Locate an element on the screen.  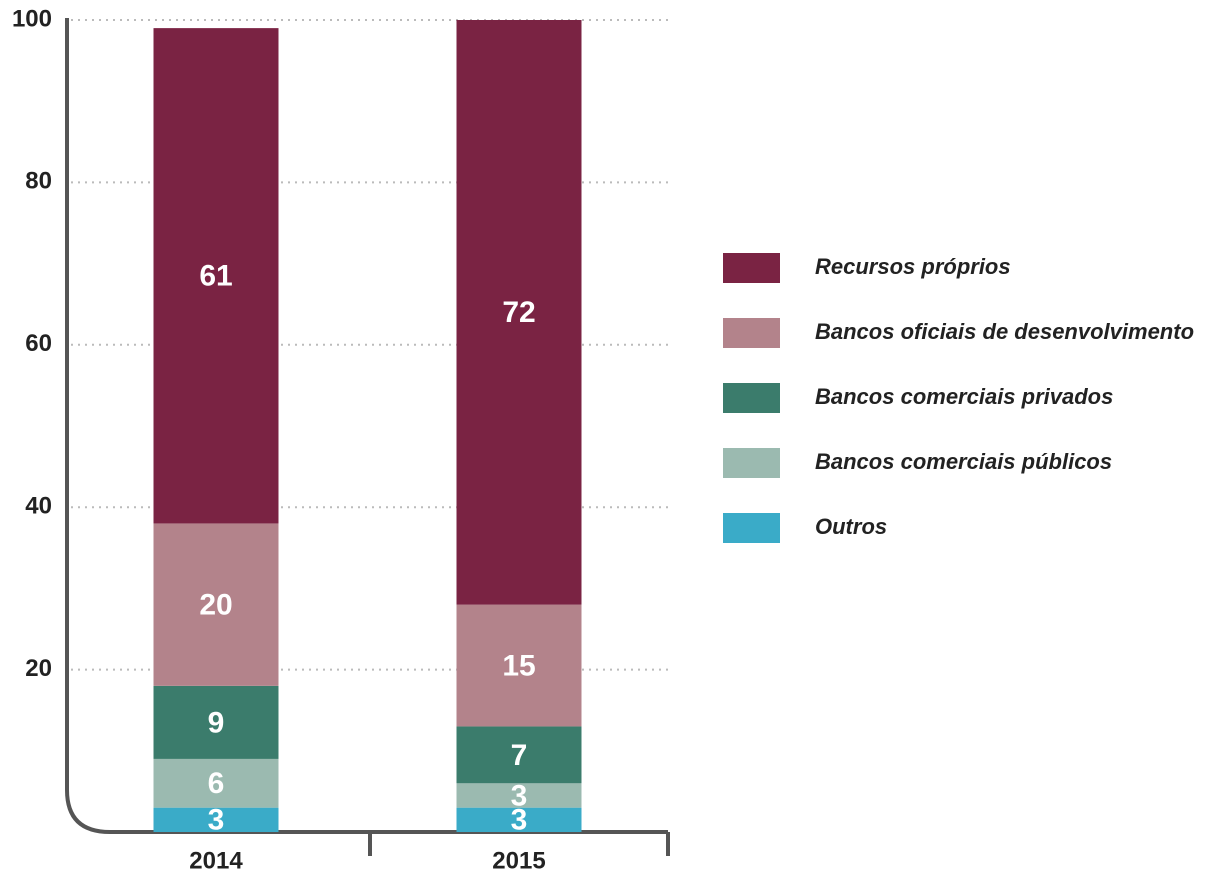
legend-label: Bancos comerciais públicos is located at coordinates (963, 461).